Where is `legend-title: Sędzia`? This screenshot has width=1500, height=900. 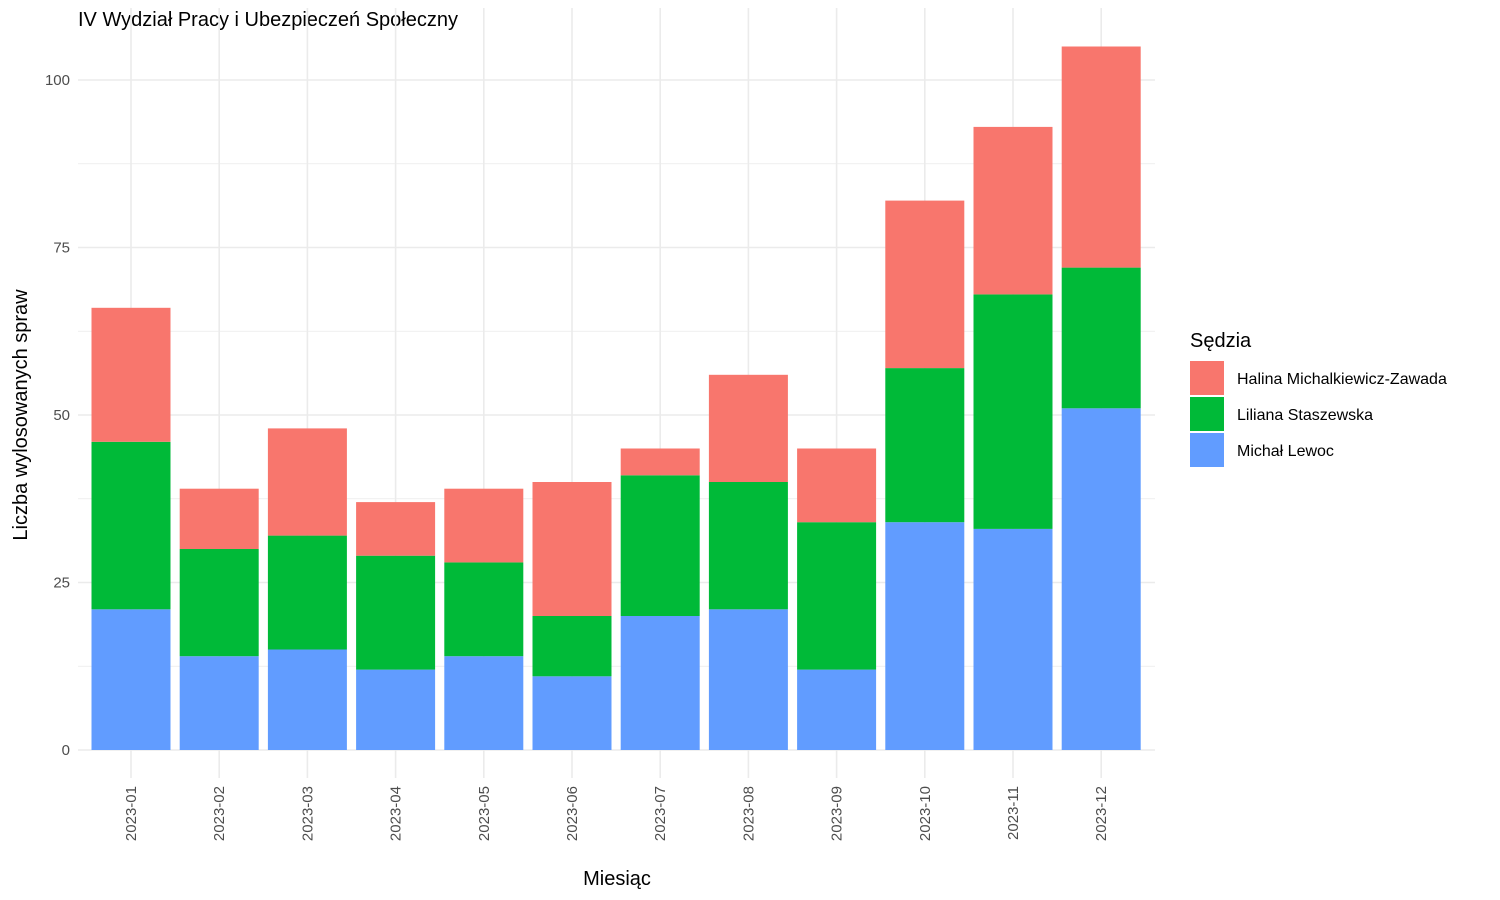 legend-title: Sędzia is located at coordinates (1221, 341).